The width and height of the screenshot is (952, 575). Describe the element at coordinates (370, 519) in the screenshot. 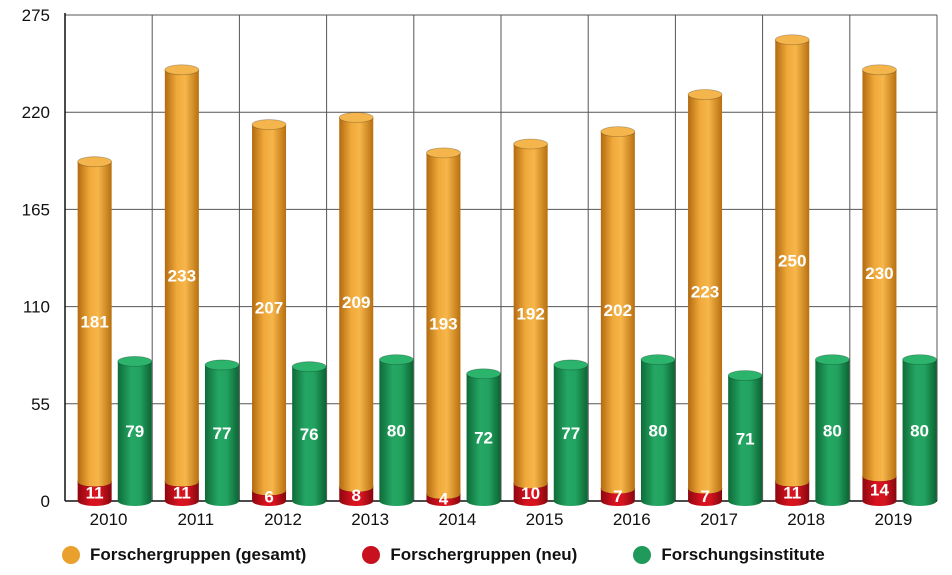

I see `x-tick-label: 2013` at that location.